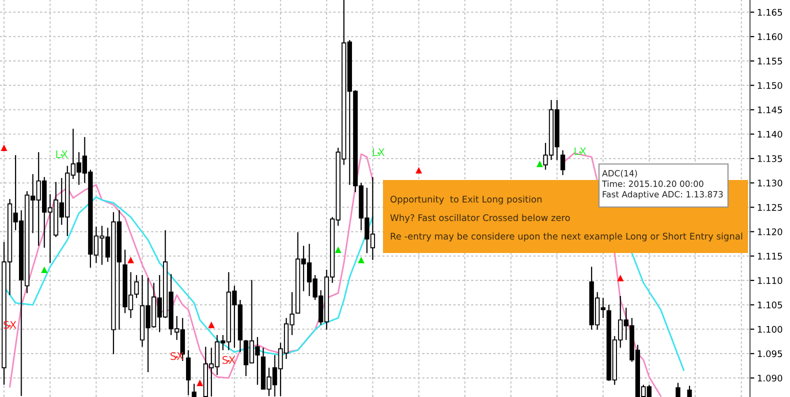 This screenshot has height=397, width=790. Describe the element at coordinates (770, 378) in the screenshot. I see `y-tick-label: 1.090` at that location.